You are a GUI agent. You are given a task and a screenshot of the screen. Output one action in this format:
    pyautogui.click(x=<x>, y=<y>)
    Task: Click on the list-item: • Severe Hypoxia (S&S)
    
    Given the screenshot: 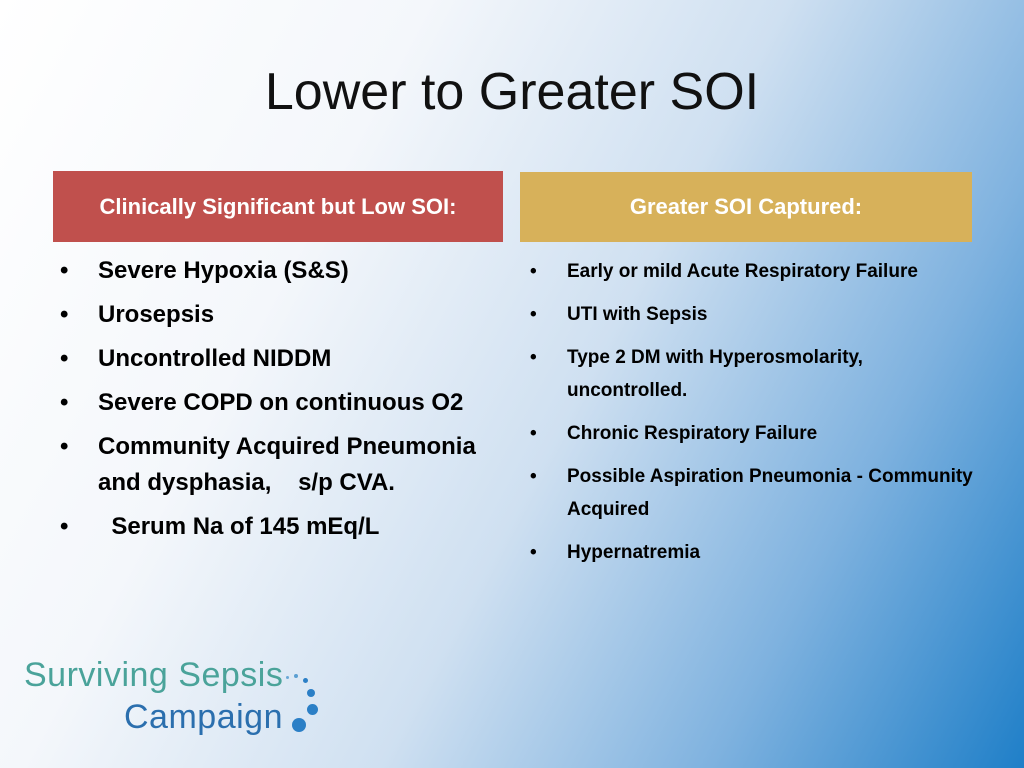 What is the action you would take?
    pyautogui.click(x=280, y=271)
    